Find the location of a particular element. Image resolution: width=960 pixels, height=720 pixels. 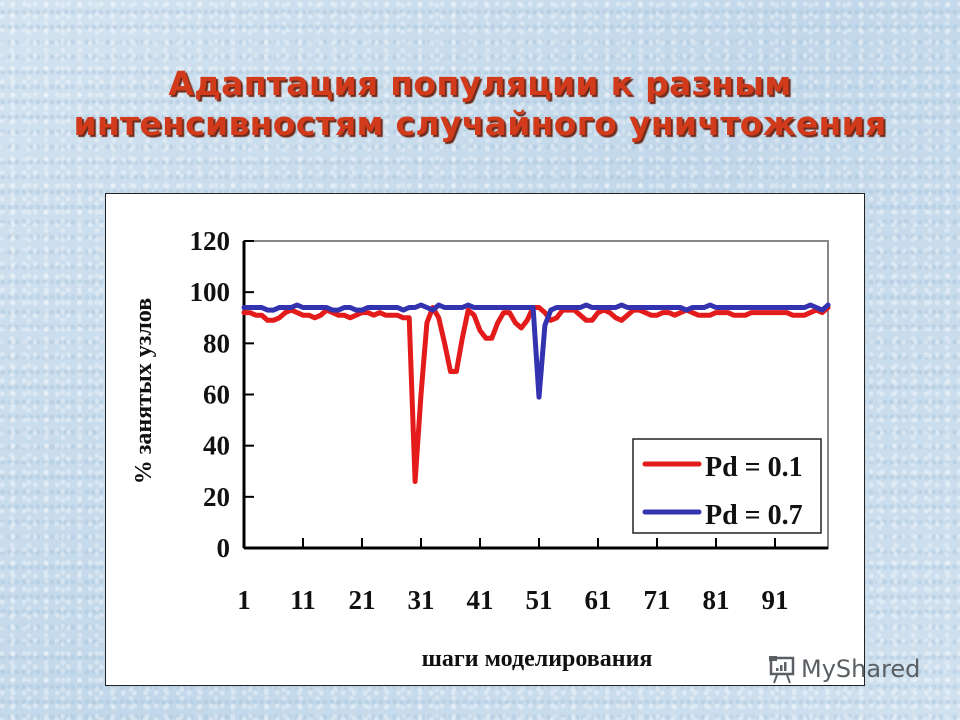

watermark: MyShared is located at coordinates (843, 669).